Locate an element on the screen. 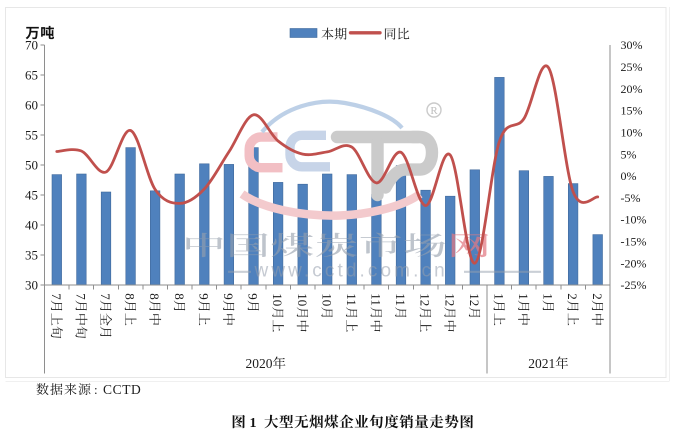 This screenshot has width=675, height=441. svg-text: 2021 is located at coordinates (541, 363).